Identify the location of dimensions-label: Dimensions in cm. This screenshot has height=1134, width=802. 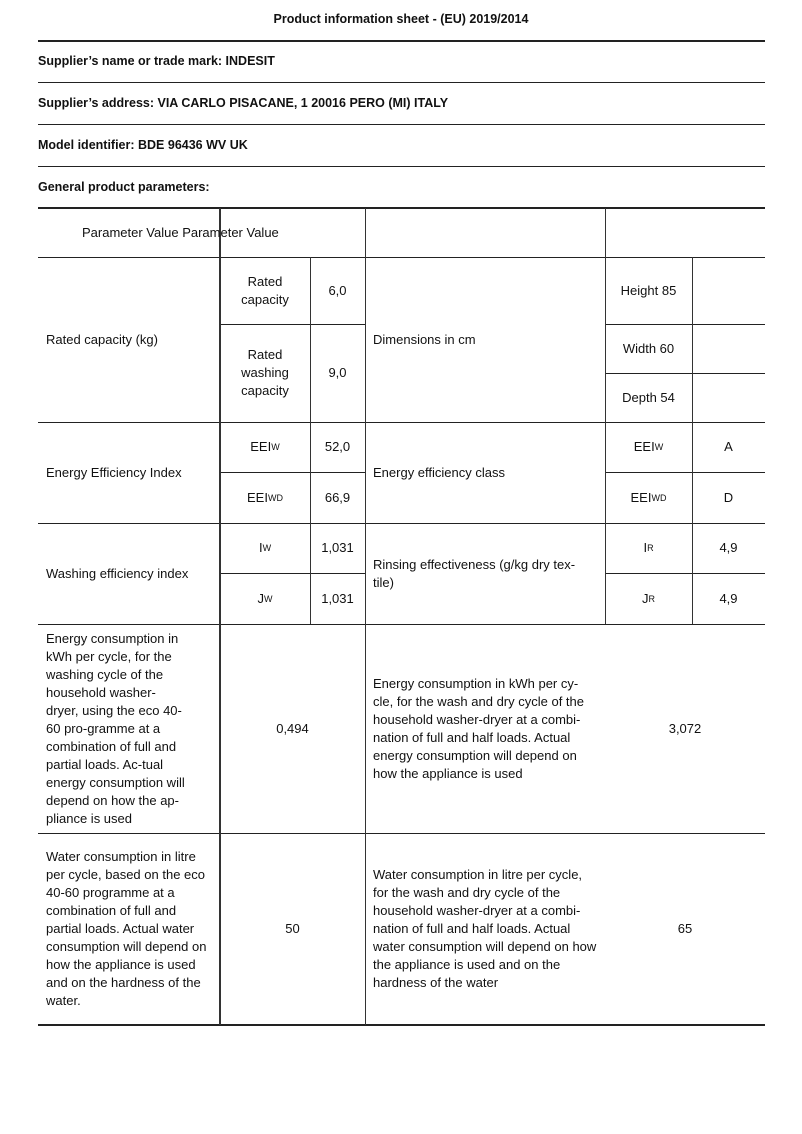
(424, 339).